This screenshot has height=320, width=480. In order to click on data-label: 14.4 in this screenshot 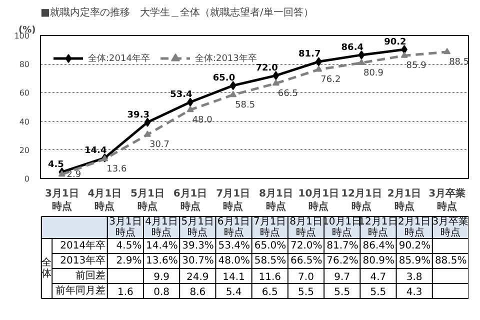, I will do `click(95, 151)`.